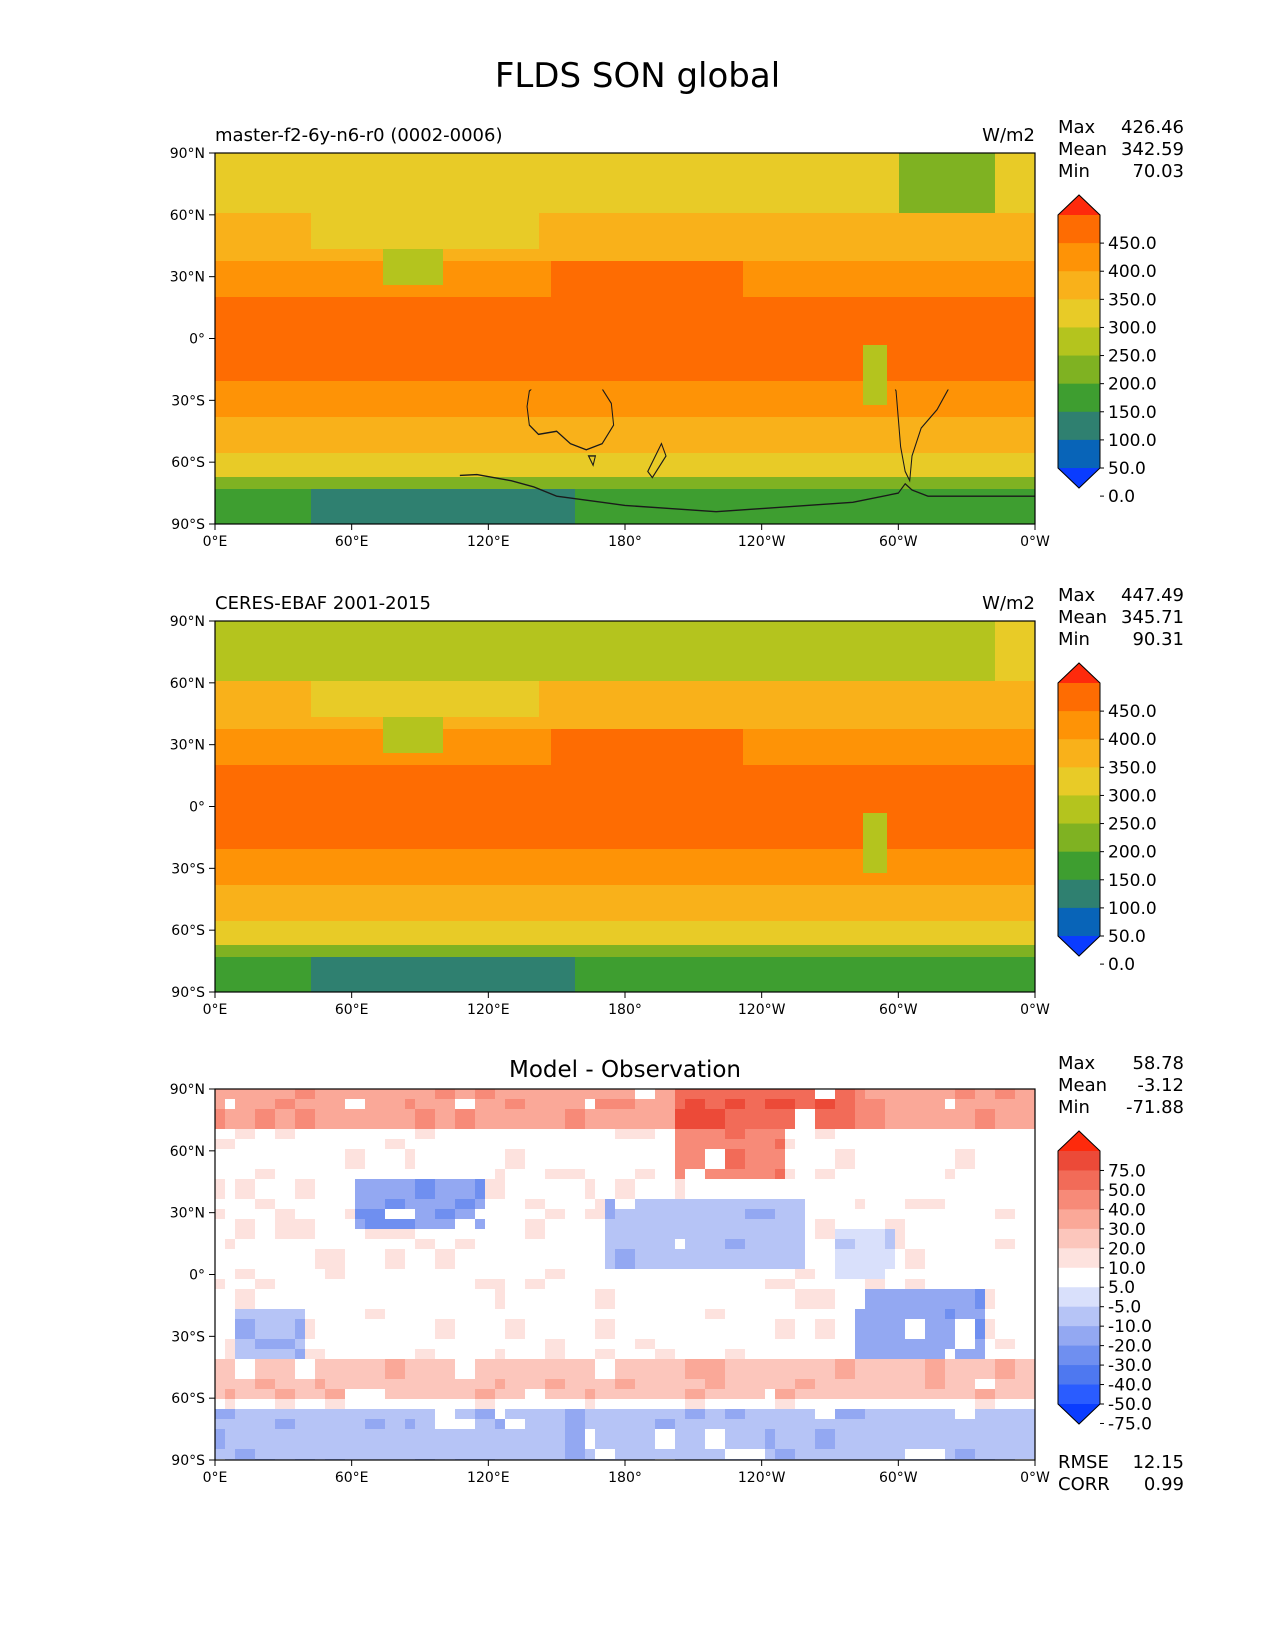 This screenshot has height=1650, width=1275. Describe the element at coordinates (625, 1070) in the screenshot. I see `panel-center-title: Model - Observation` at that location.